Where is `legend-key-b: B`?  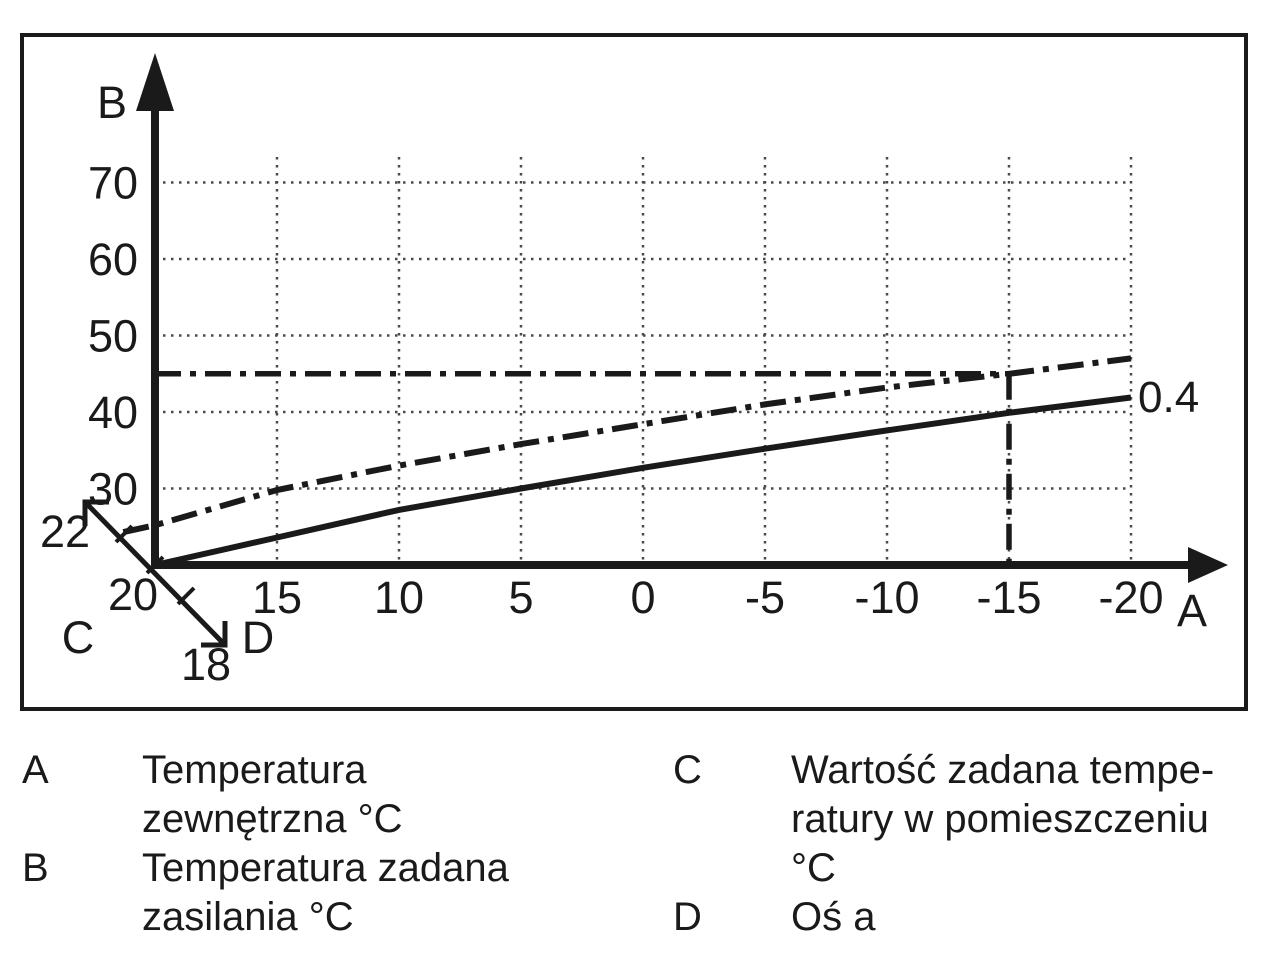 legend-key-b: B is located at coordinates (35, 868).